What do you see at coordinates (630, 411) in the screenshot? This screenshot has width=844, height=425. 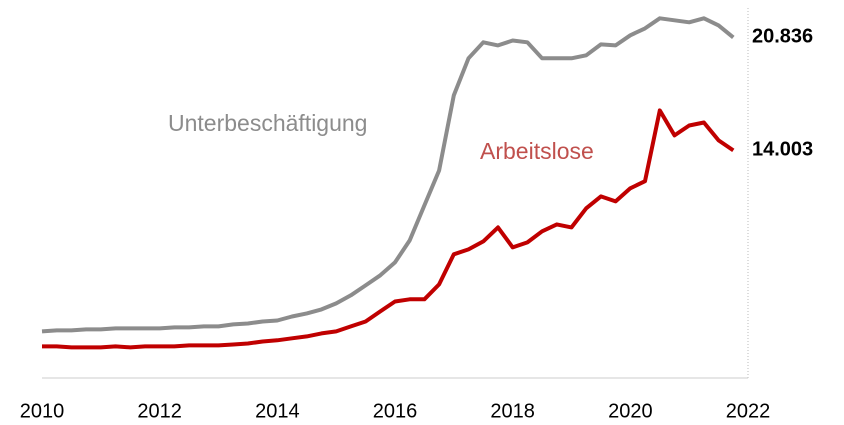 I see `x-tick-label: 2020` at bounding box center [630, 411].